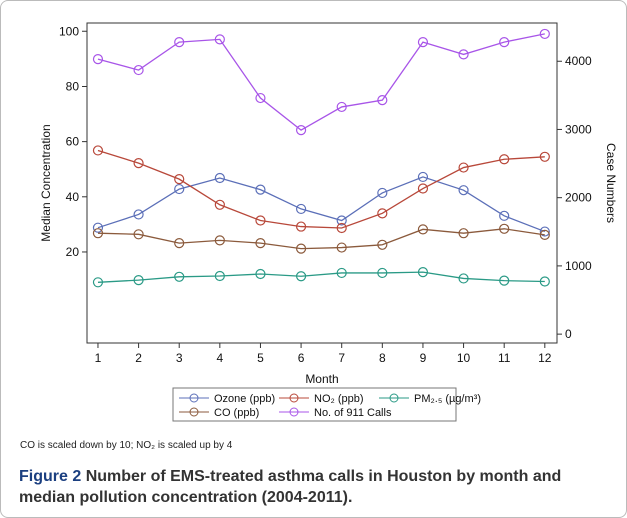 The image size is (627, 518). I want to click on y-tick-label: 60, so click(73, 142).